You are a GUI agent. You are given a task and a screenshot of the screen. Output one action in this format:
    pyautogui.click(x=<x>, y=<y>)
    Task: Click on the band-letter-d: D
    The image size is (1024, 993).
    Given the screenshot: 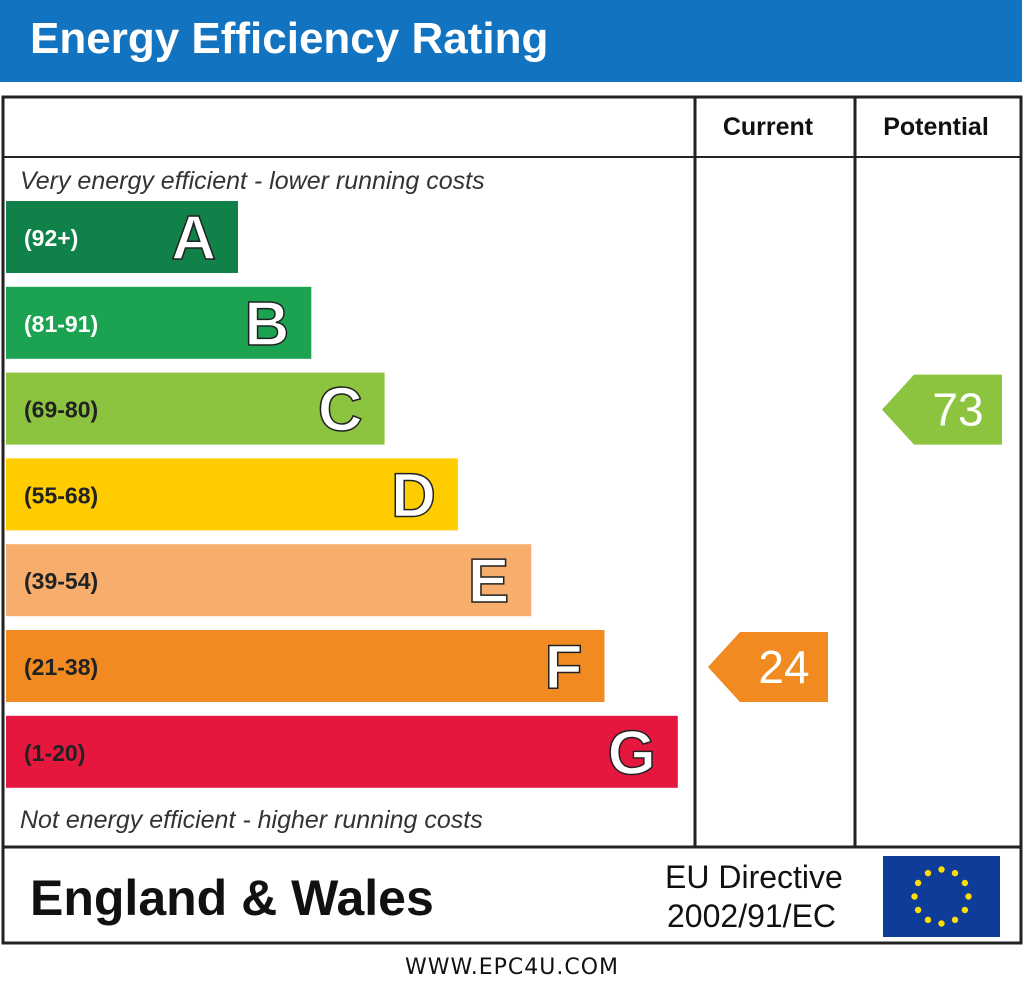 What is the action you would take?
    pyautogui.click(x=413, y=495)
    